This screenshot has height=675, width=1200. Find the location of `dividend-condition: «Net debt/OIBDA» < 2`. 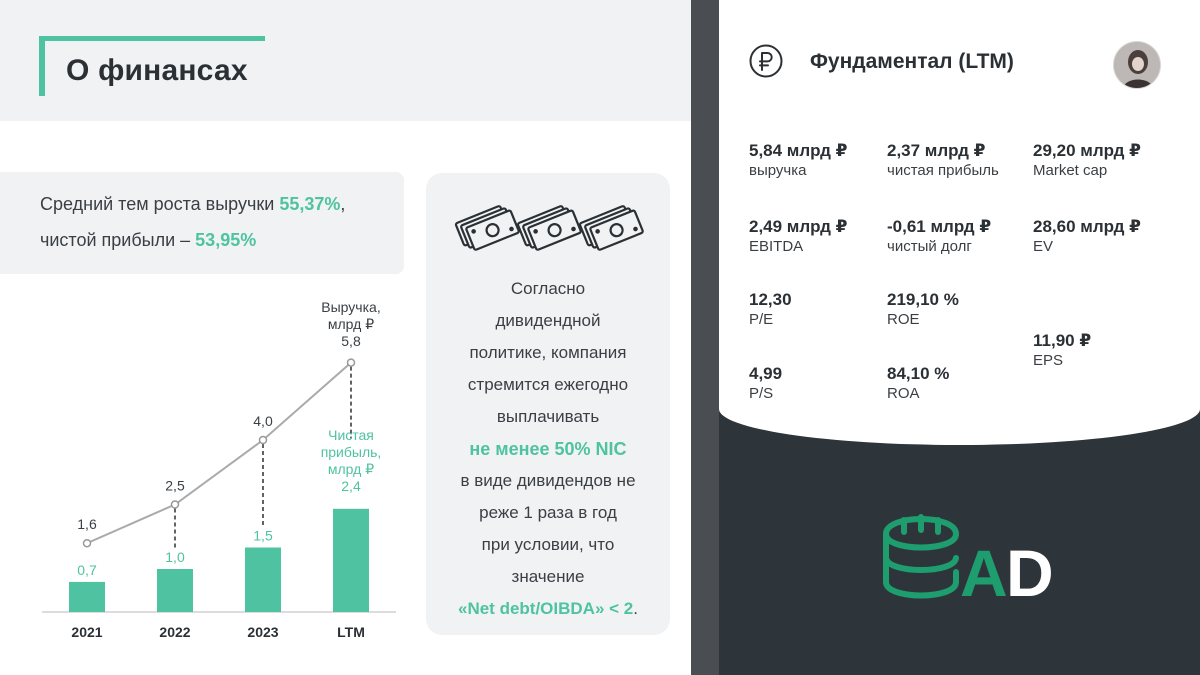

dividend-condition: «Net debt/OIBDA» < 2 is located at coordinates (546, 608).